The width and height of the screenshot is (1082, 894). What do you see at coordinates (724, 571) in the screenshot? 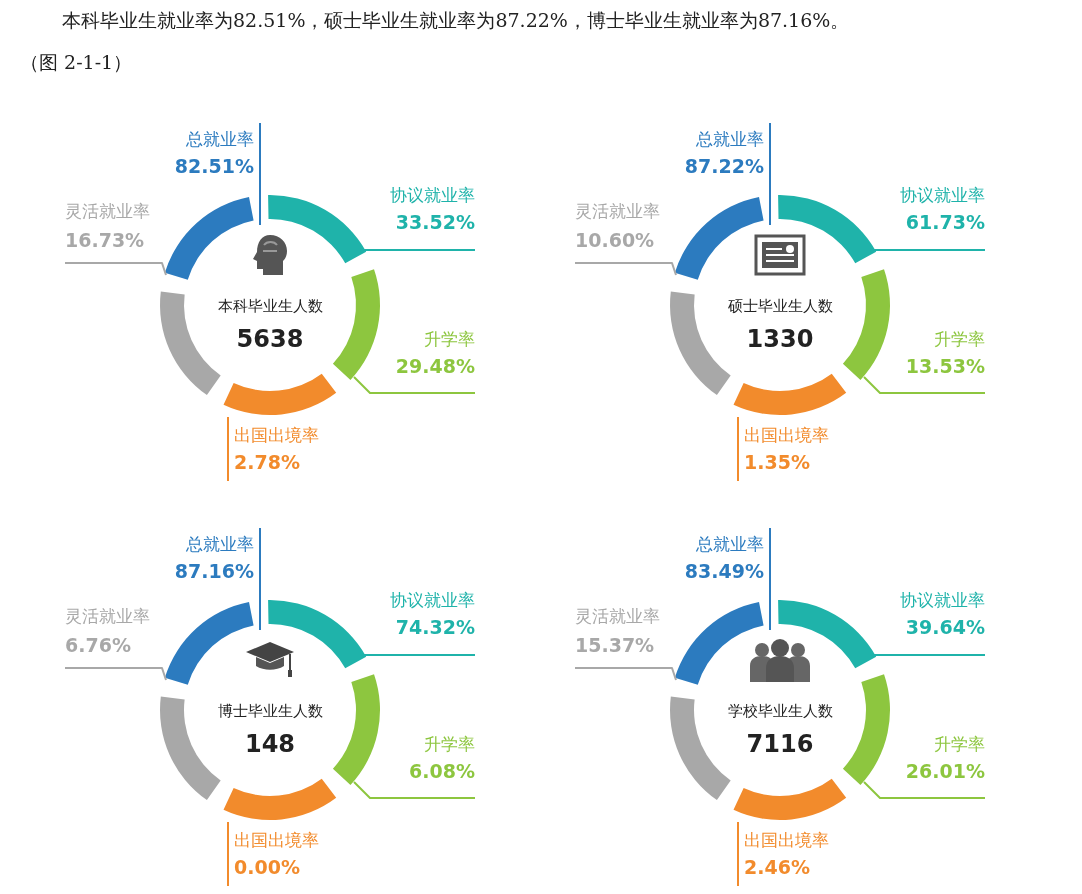
I see `data-label: 83.49%` at bounding box center [724, 571].